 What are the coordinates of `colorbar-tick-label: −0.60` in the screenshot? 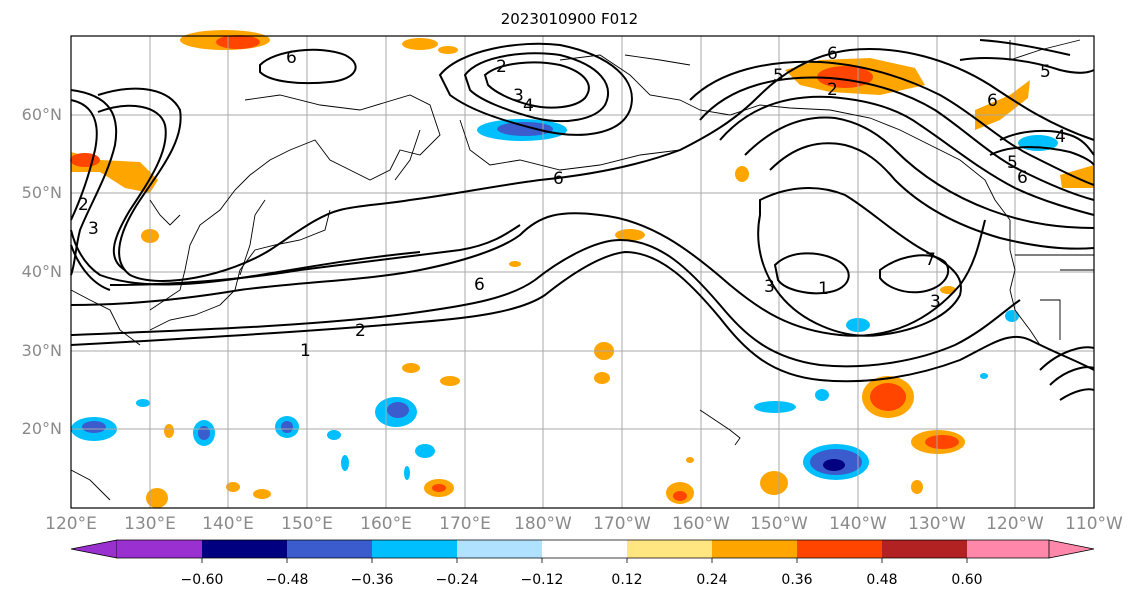 It's located at (202, 580).